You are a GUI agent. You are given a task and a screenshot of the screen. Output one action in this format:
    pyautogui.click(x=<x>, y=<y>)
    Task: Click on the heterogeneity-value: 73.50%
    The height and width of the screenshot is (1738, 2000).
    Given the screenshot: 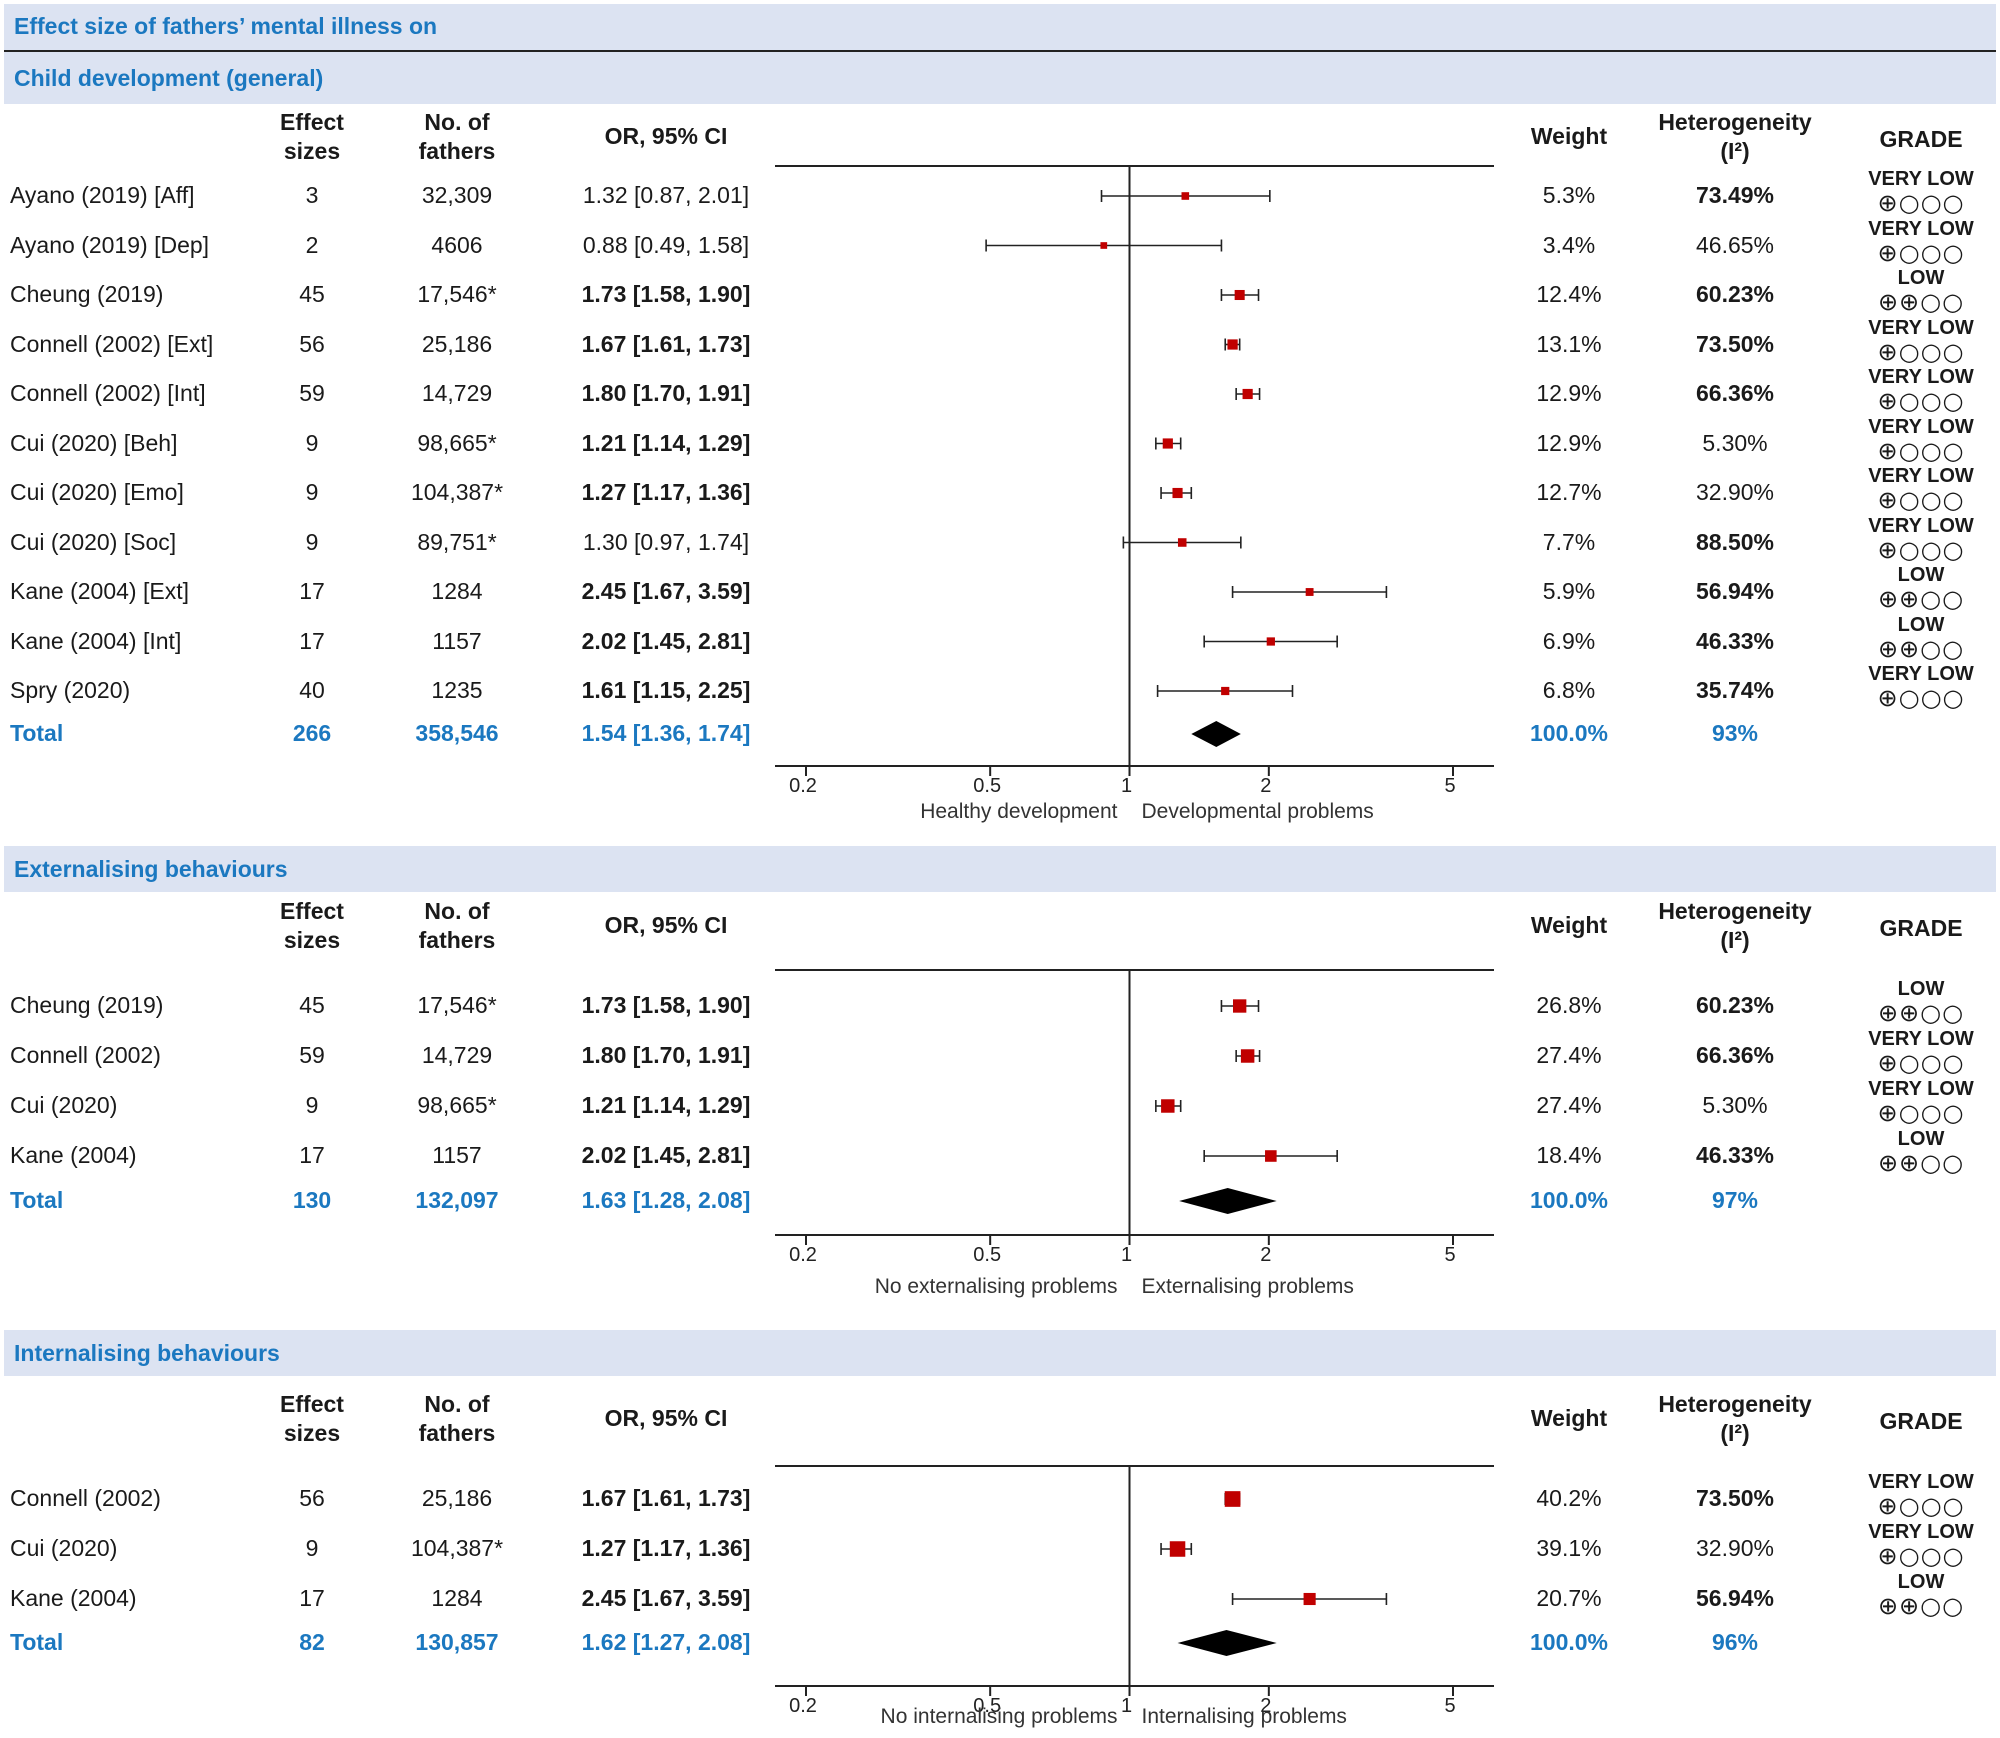 What is the action you would take?
    pyautogui.click(x=1735, y=343)
    